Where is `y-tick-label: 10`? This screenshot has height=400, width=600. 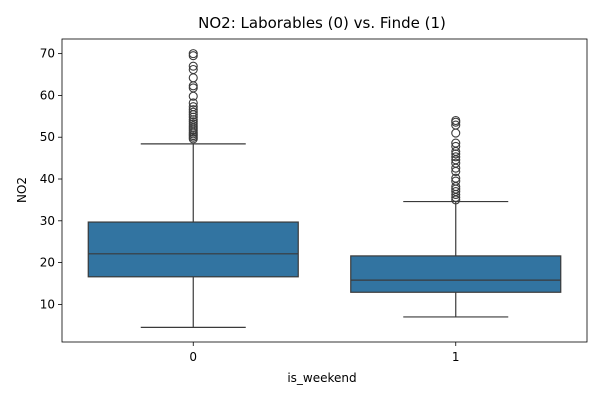 y-tick-label: 10 is located at coordinates (47, 304).